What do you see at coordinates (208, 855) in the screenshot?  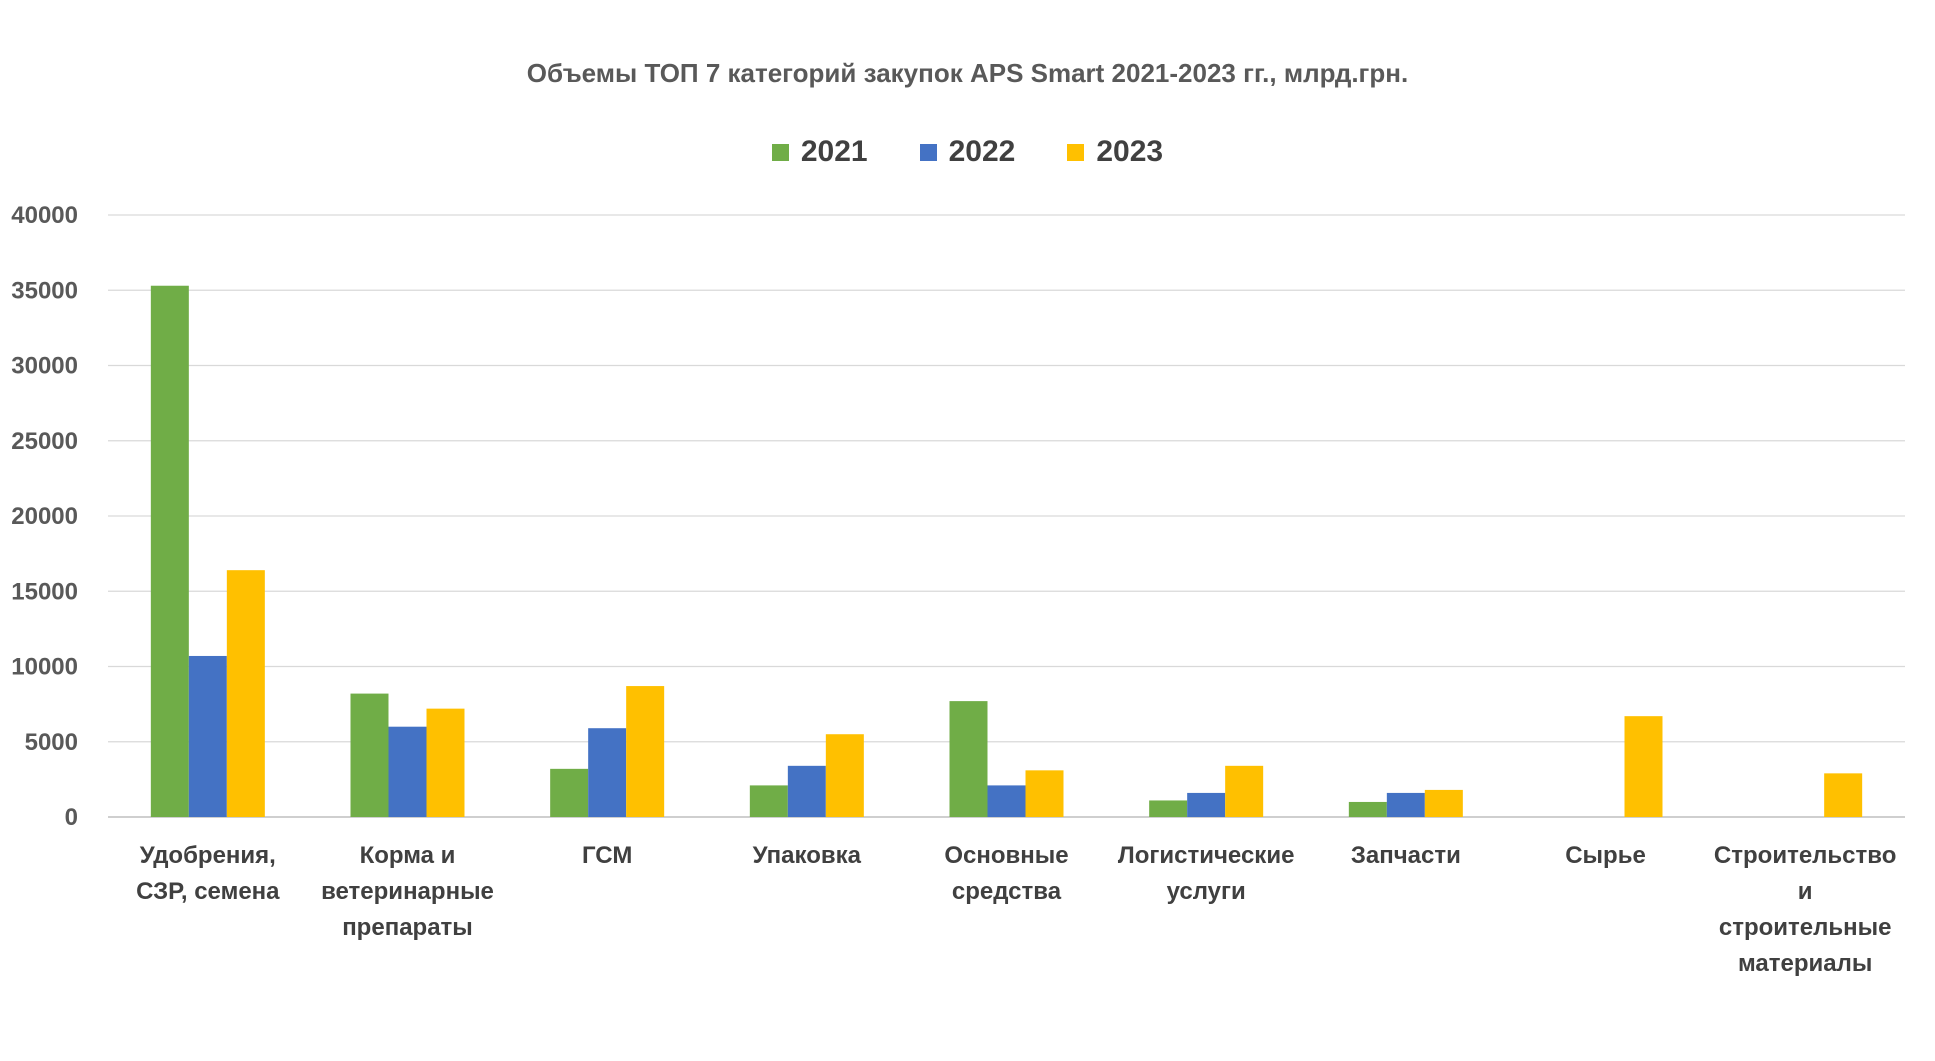 I see `x-category-label: Удобрения,` at bounding box center [208, 855].